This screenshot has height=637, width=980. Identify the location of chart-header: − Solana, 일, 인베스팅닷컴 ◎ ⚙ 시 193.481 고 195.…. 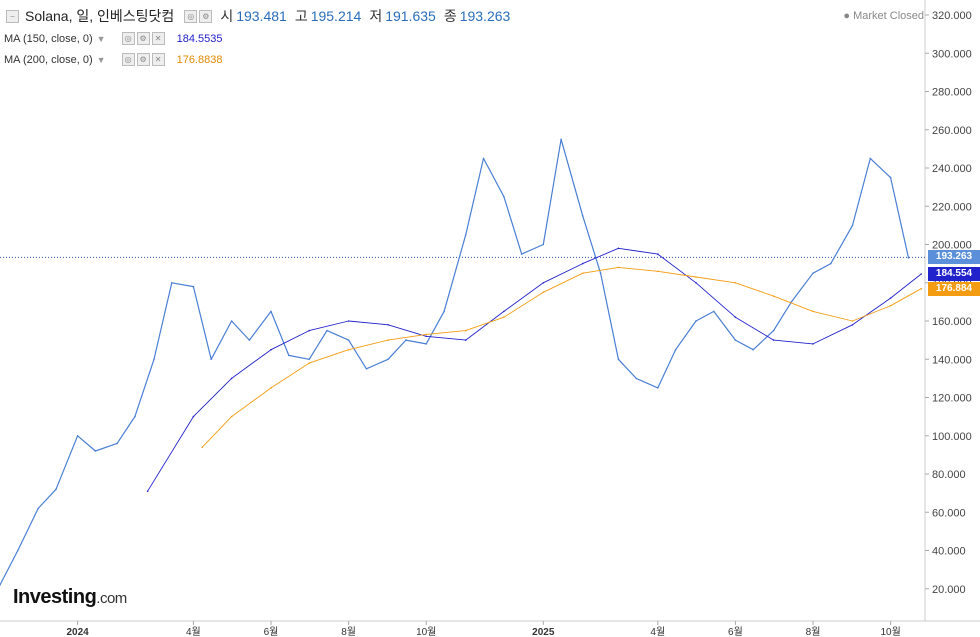
(261, 16).